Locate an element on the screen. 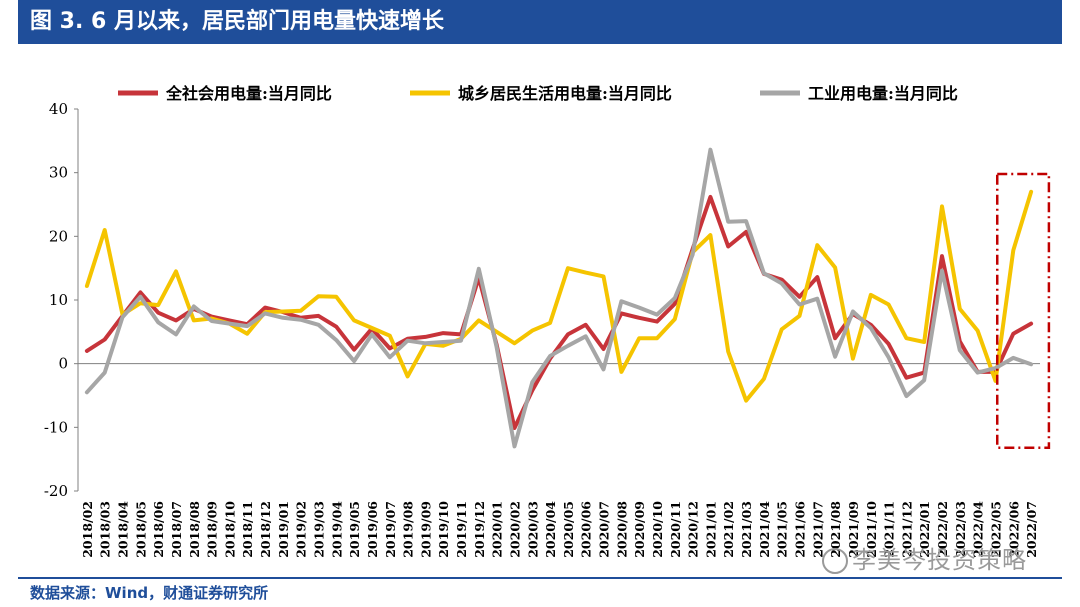 The width and height of the screenshot is (1080, 607). x-tick-label: 2020/02 is located at coordinates (514, 529).